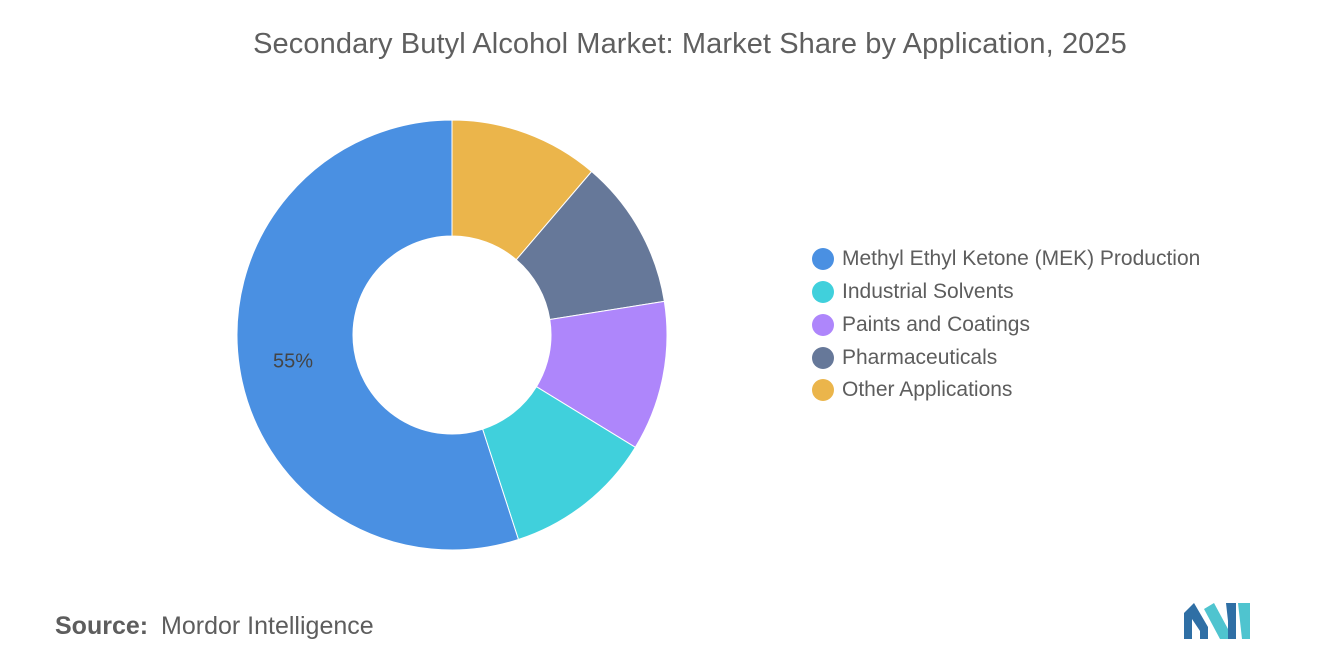 The image size is (1320, 665). What do you see at coordinates (927, 390) in the screenshot?
I see `legend-label-4: Other Applications` at bounding box center [927, 390].